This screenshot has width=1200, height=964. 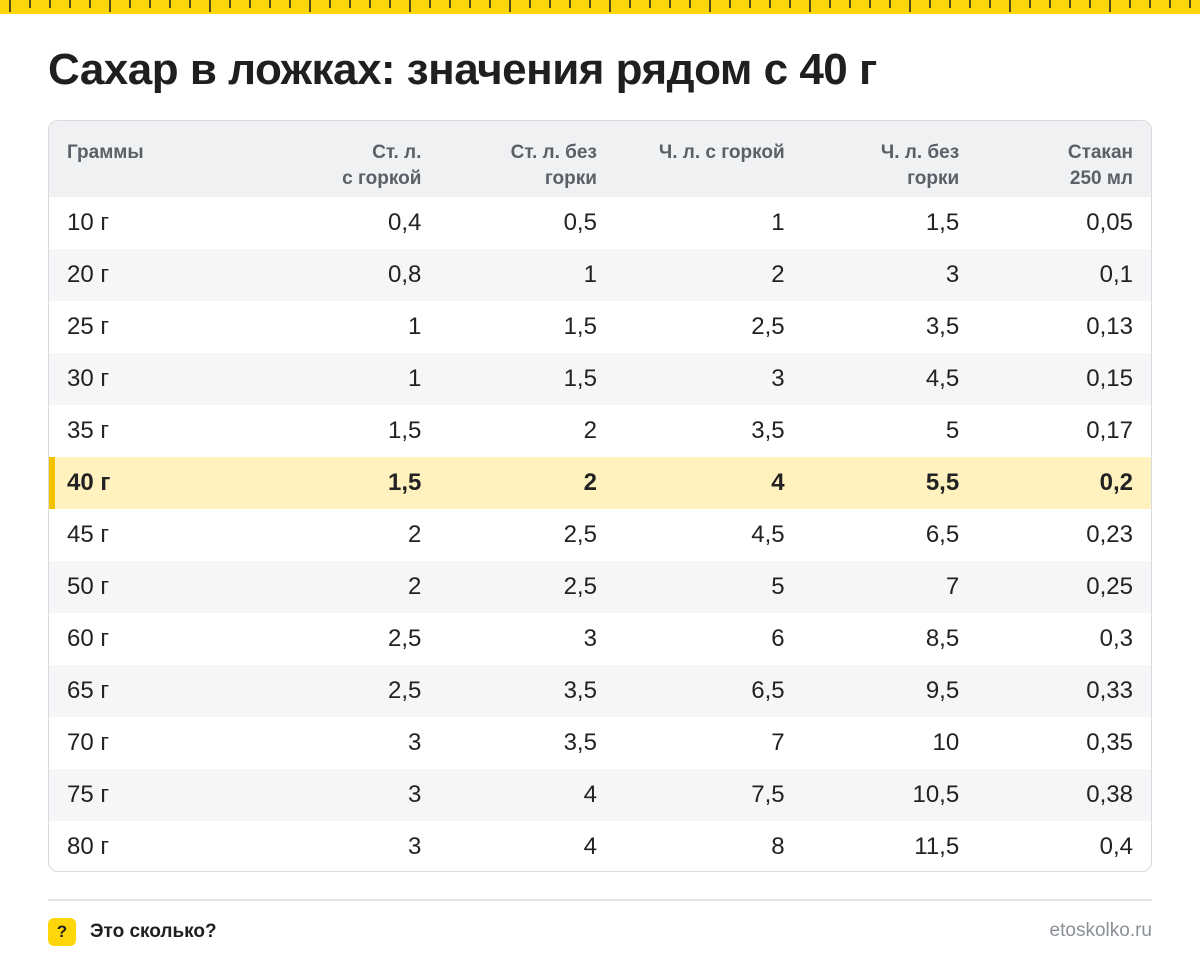 What do you see at coordinates (88, 274) in the screenshot?
I see `cell-grams: 20 г` at bounding box center [88, 274].